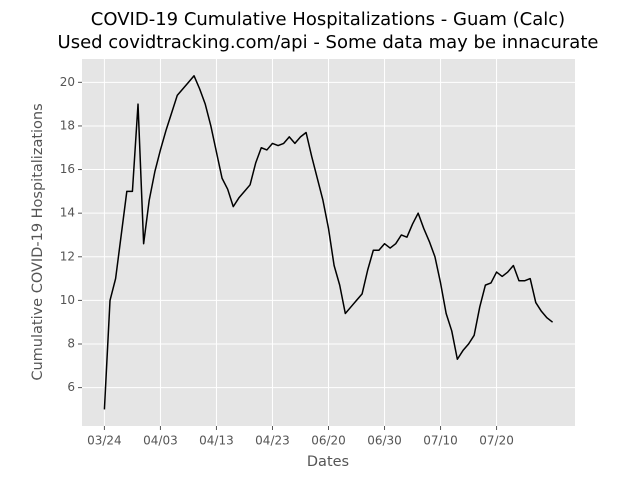 This screenshot has width=640, height=480. What do you see at coordinates (71, 344) in the screenshot?
I see `y-tick-label: 8` at bounding box center [71, 344].